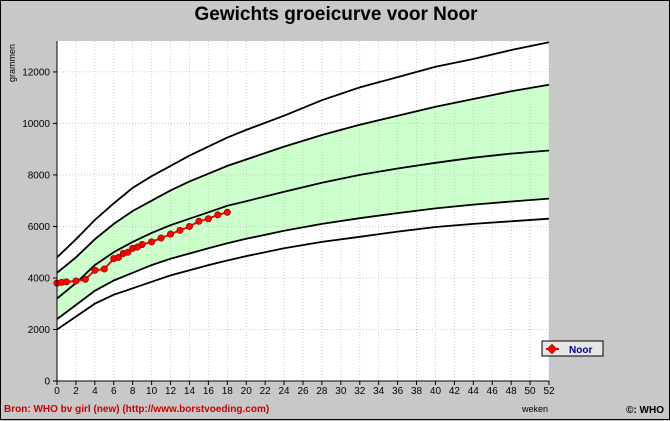 The width and height of the screenshot is (670, 421). I want to click on y-tick-label: 4000, so click(39, 278).